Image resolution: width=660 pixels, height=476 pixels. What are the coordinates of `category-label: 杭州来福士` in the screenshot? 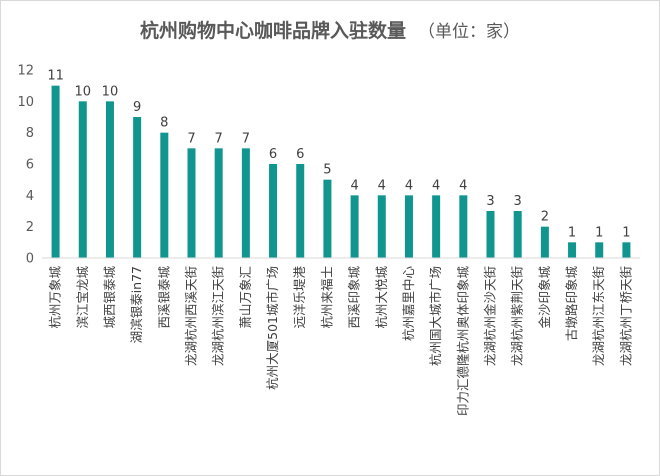 It's located at (326, 297).